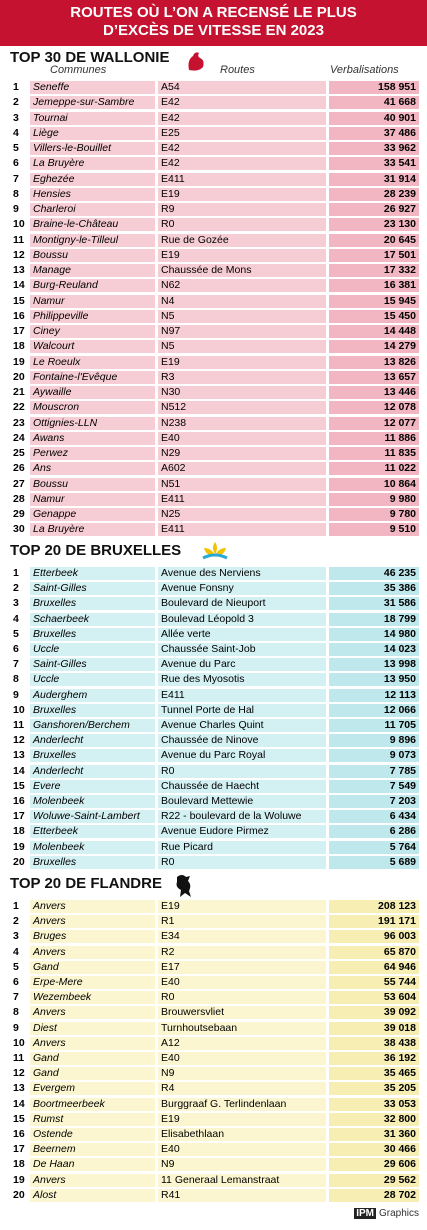 The image size is (427, 1230). Describe the element at coordinates (374, 1104) in the screenshot. I see `count: 33 053` at that location.